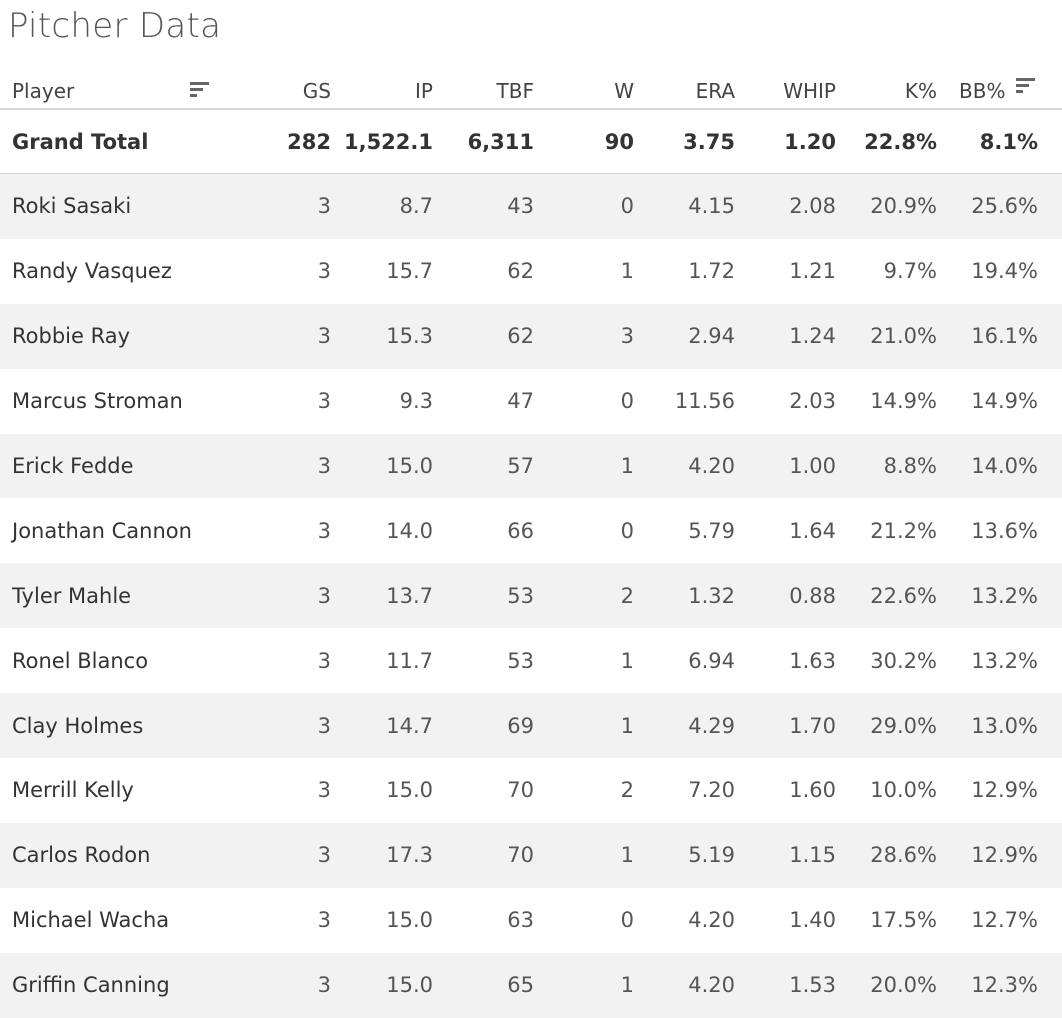 This screenshot has height=1018, width=1062. I want to click on whip-value: 1.53, so click(812, 985).